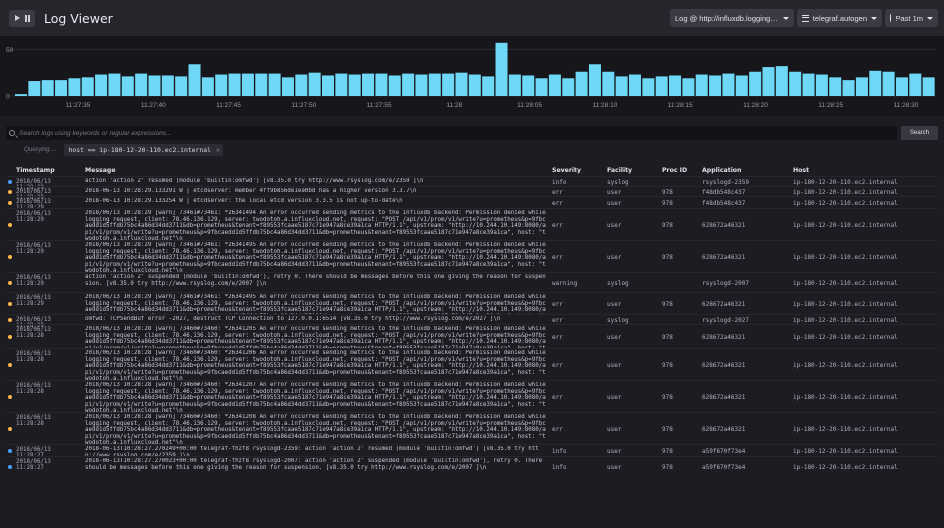 The width and height of the screenshot is (944, 528). Describe the element at coordinates (17, 18) in the screenshot. I see `play-icon` at that location.